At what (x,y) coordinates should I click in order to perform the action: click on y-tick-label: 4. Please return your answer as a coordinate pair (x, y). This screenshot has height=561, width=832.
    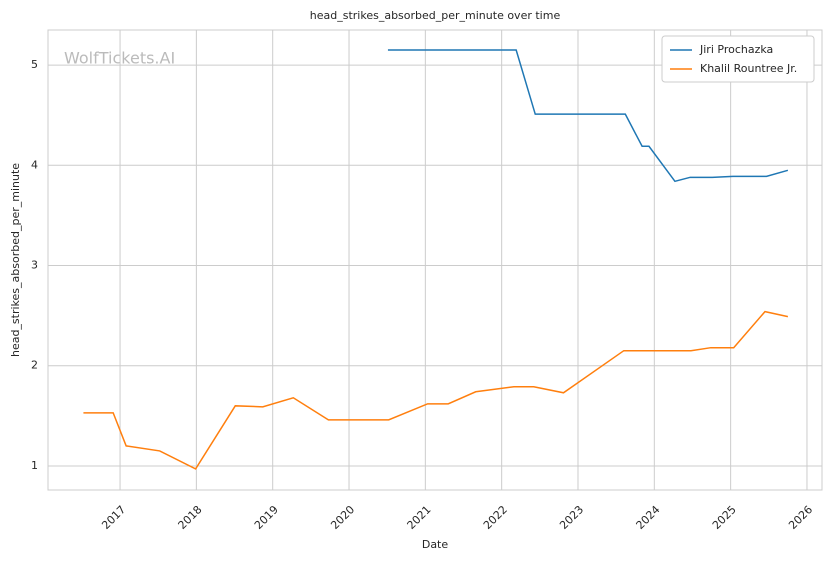
    Looking at the image, I should click on (34, 164).